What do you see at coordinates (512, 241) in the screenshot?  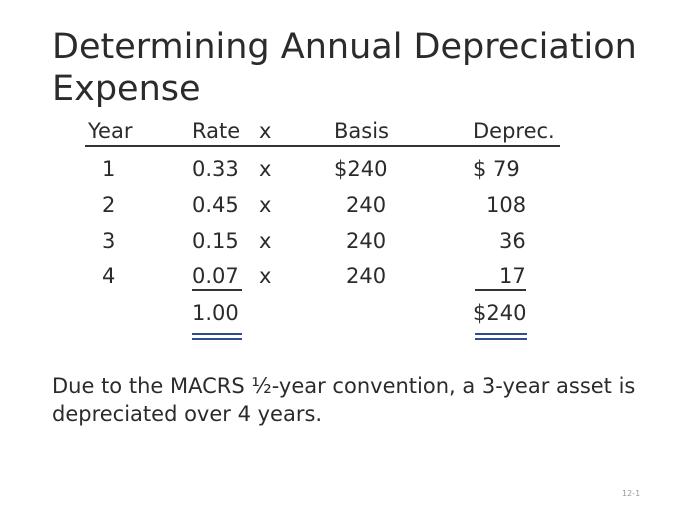 I see `row-deprec: 36` at bounding box center [512, 241].